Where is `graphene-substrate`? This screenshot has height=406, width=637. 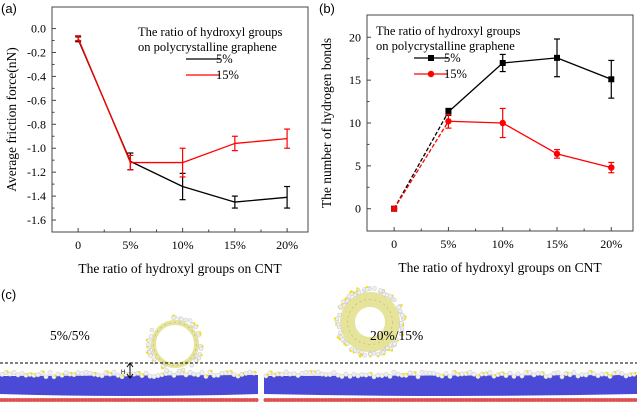 graphene-substrate is located at coordinates (450, 385).